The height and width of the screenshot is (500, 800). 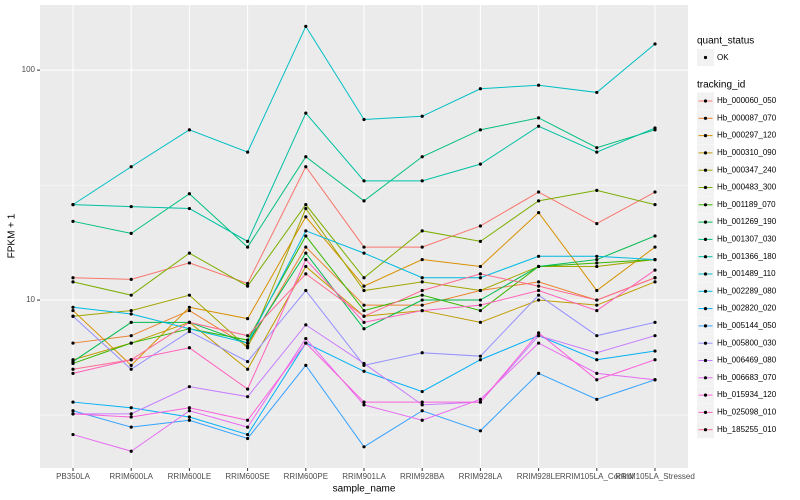 What do you see at coordinates (747, 117) in the screenshot?
I see `legend-label: Hb_000087_070` at bounding box center [747, 117].